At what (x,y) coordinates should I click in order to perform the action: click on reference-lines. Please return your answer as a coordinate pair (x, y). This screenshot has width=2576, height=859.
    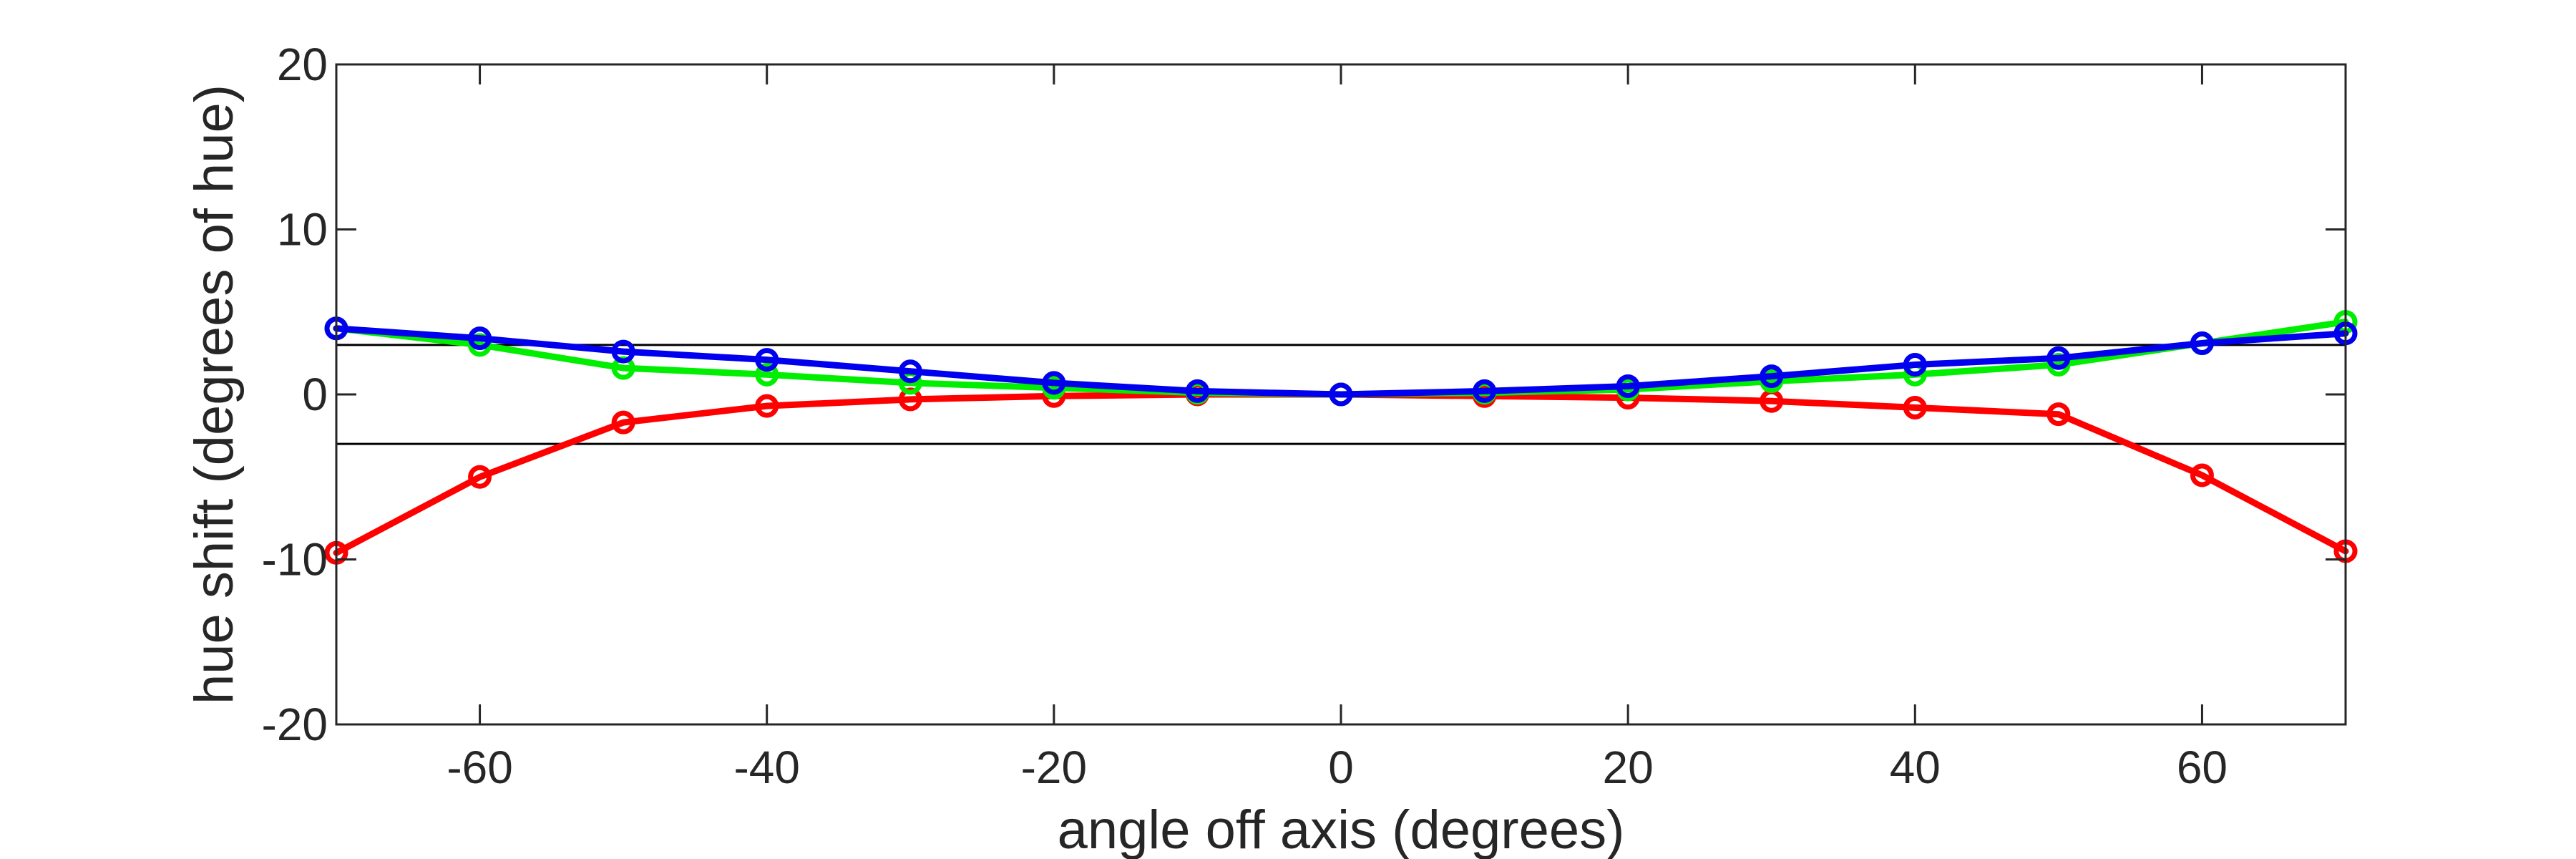
    Looking at the image, I should click on (1341, 394).